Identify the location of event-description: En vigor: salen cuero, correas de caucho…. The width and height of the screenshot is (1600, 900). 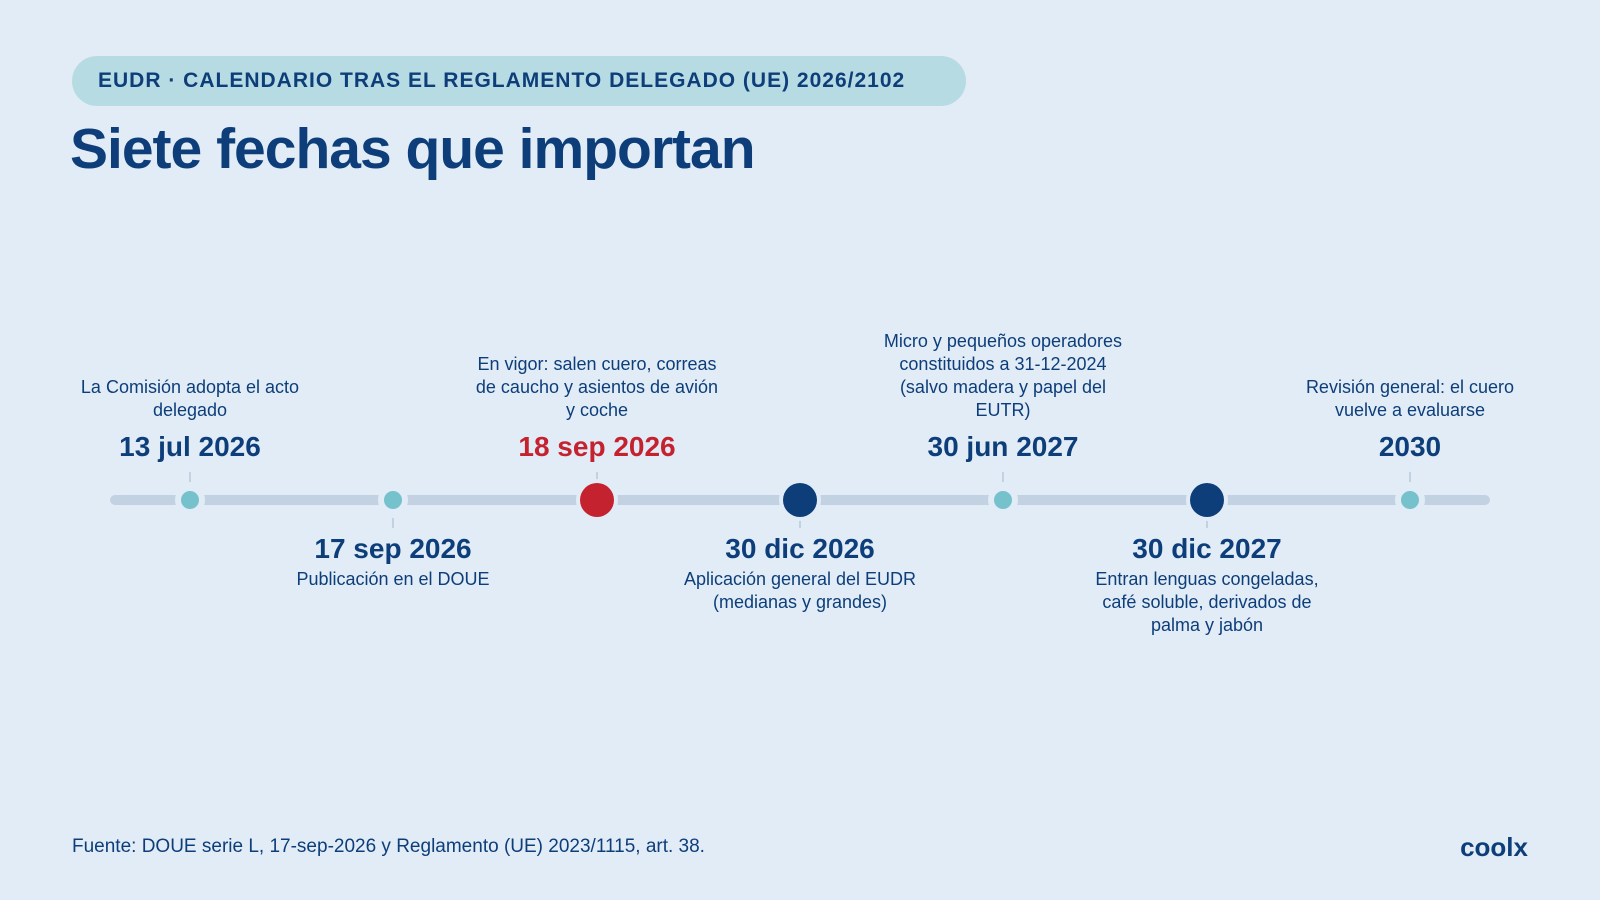
(597, 387).